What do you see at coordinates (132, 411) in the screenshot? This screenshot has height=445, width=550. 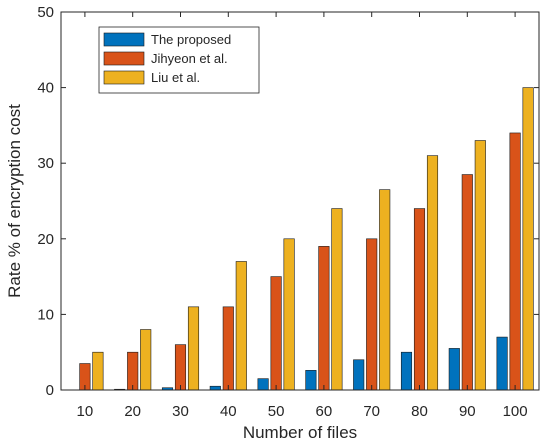 I see `x-tick-label: 20` at bounding box center [132, 411].